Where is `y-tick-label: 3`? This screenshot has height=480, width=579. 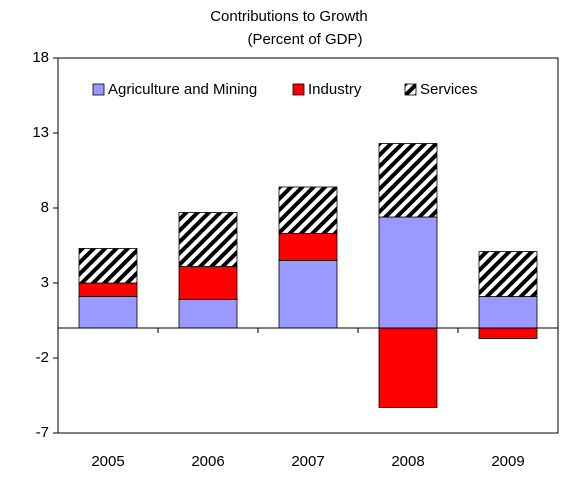 y-tick-label: 3 is located at coordinates (45, 282).